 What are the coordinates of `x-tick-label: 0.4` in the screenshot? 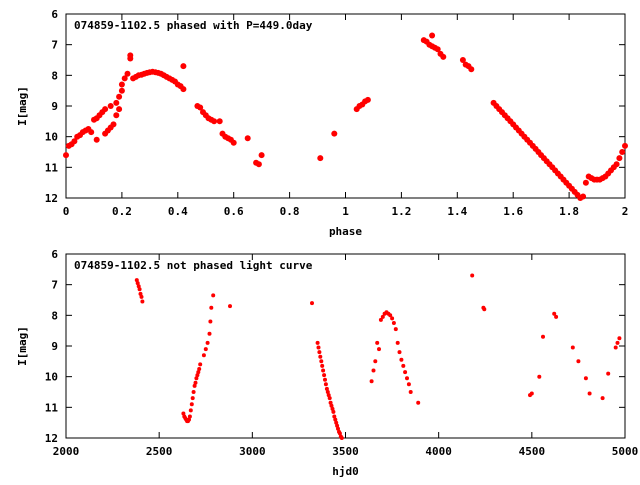 It's located at (178, 211).